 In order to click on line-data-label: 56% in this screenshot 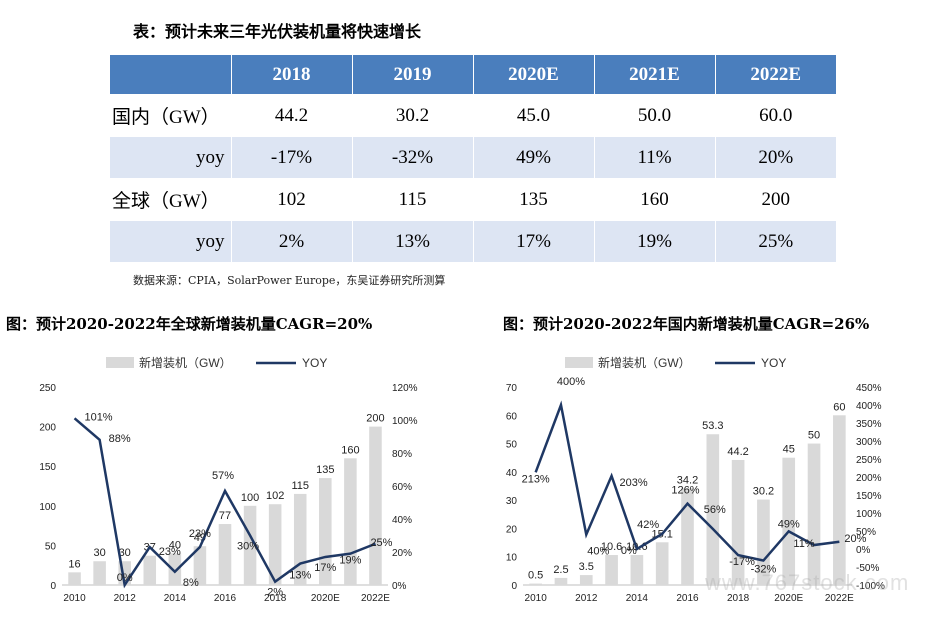, I will do `click(715, 510)`.